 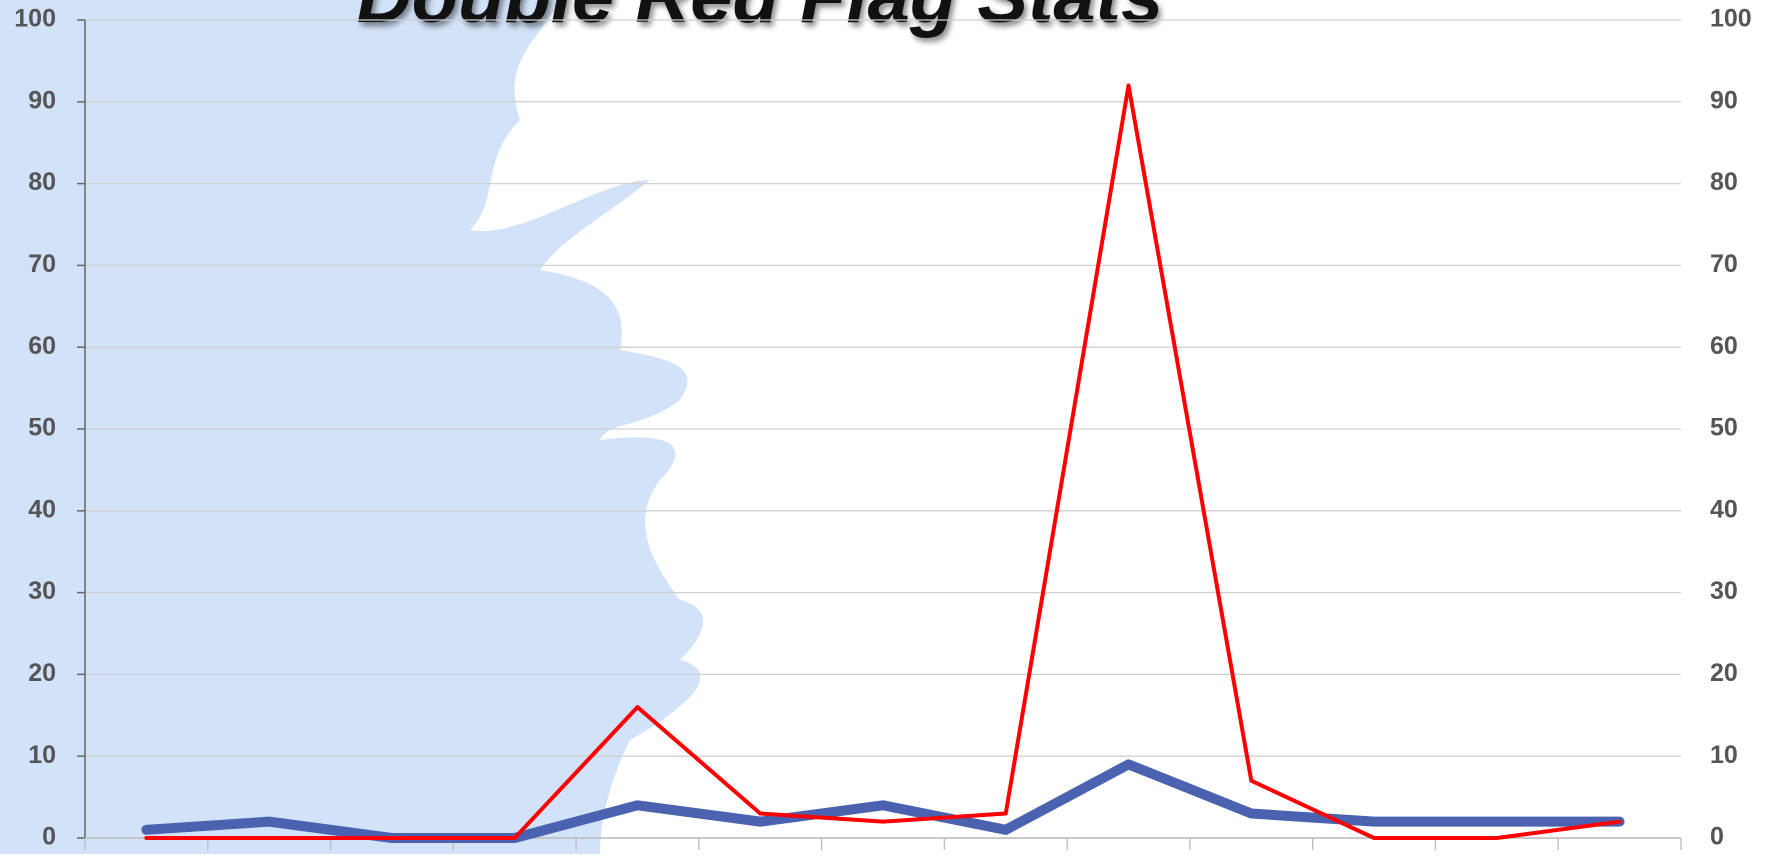 What do you see at coordinates (1724, 509) in the screenshot?
I see `y2-tick-label: 40` at bounding box center [1724, 509].